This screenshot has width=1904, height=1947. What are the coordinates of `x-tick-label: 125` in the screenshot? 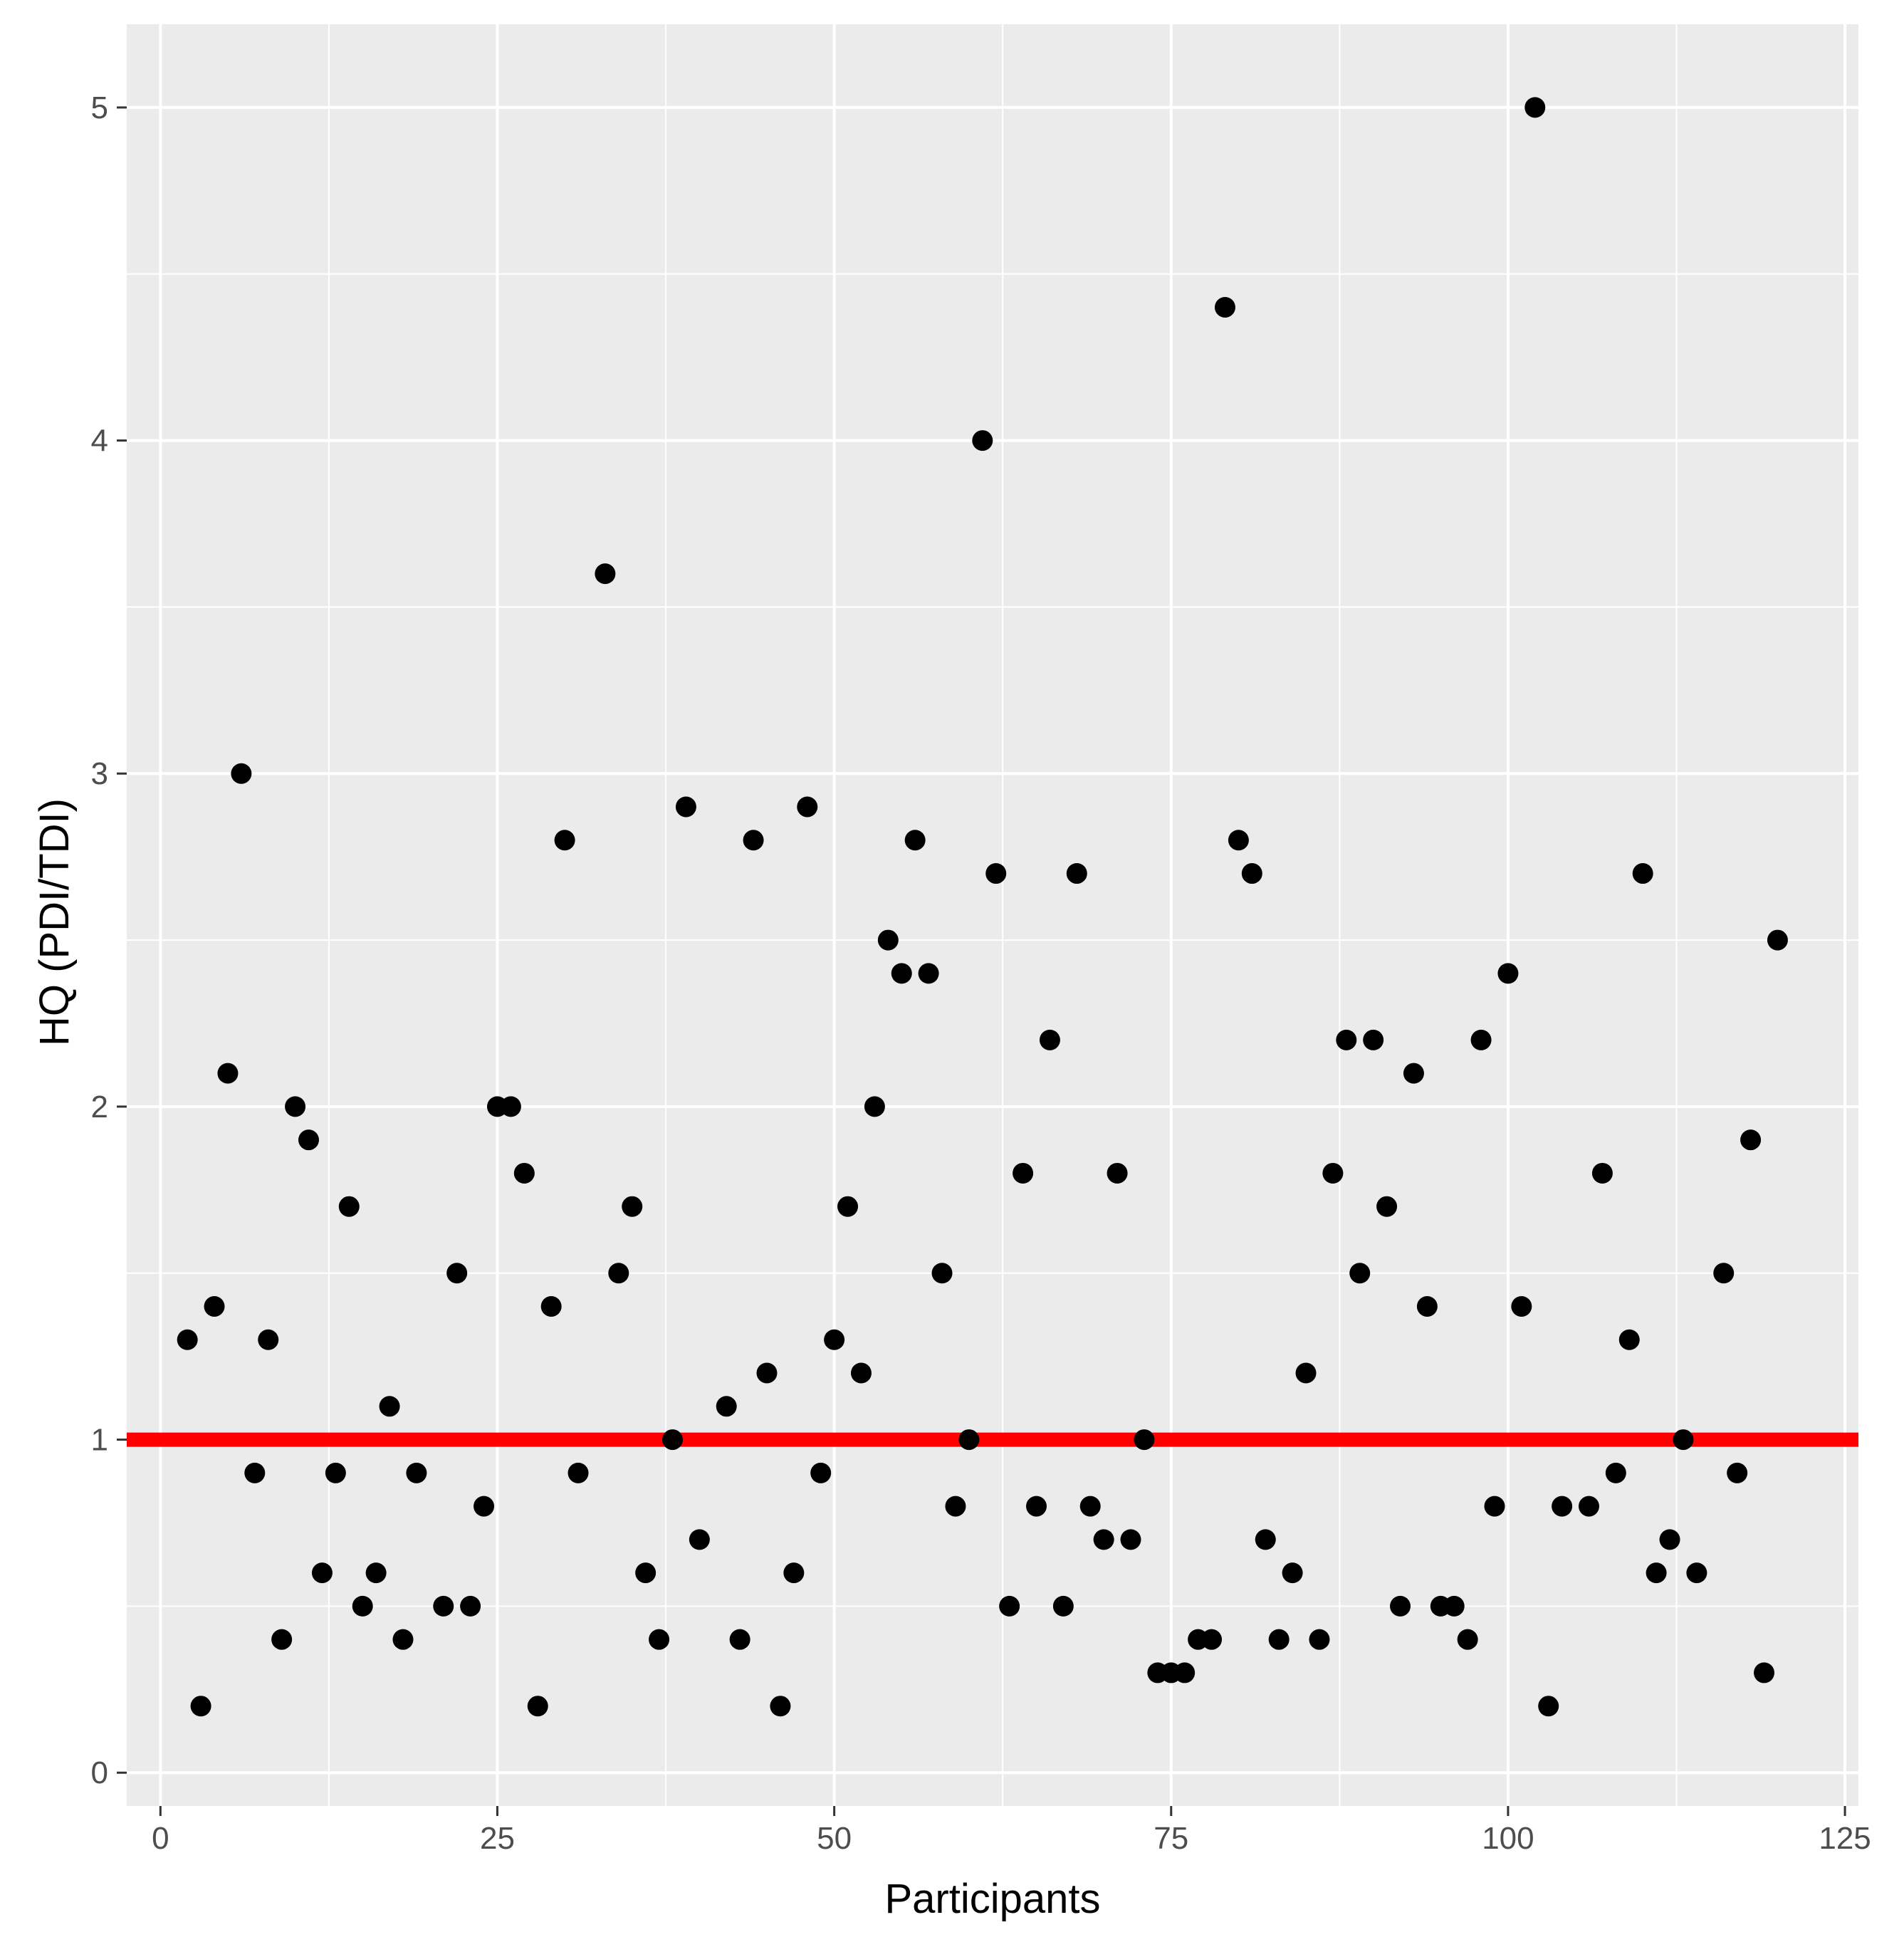 It's located at (1845, 1838).